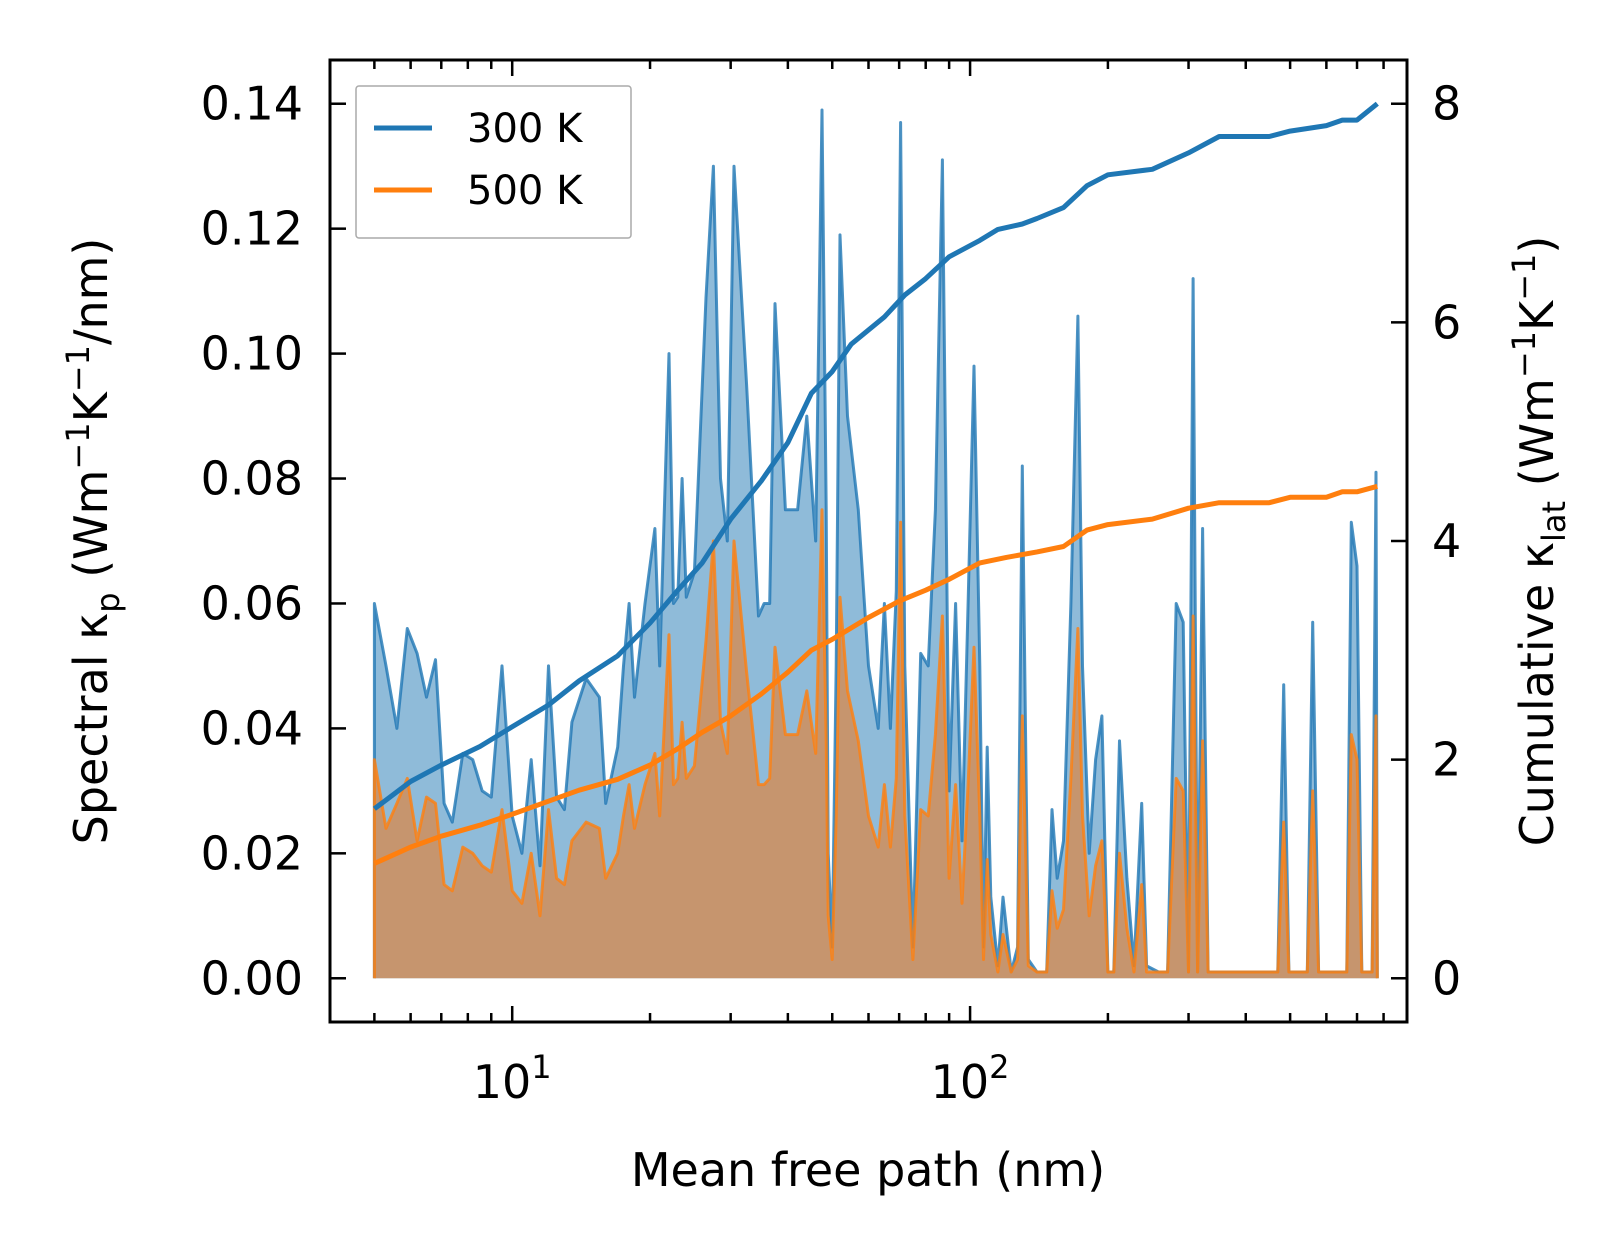 This screenshot has width=1623, height=1254. What do you see at coordinates (512, 1078) in the screenshot?
I see `x-tick-label: 10¹` at bounding box center [512, 1078].